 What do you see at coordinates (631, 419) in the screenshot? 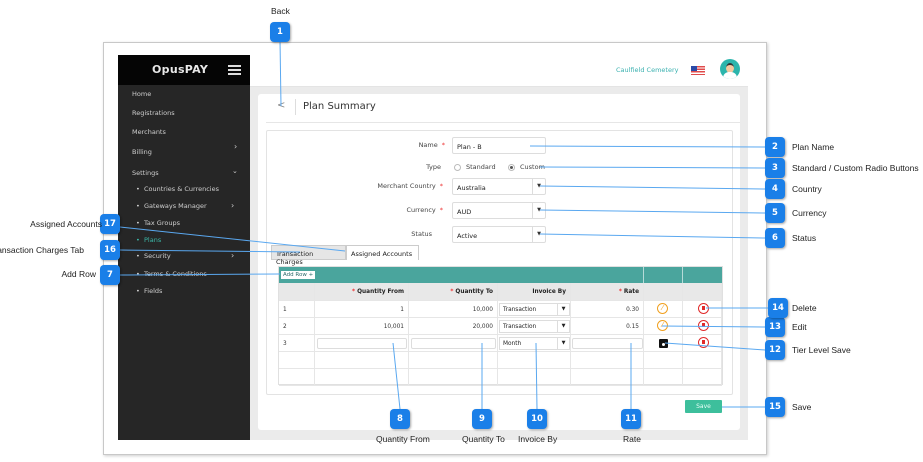
I see `callout-badge: 11` at bounding box center [631, 419].